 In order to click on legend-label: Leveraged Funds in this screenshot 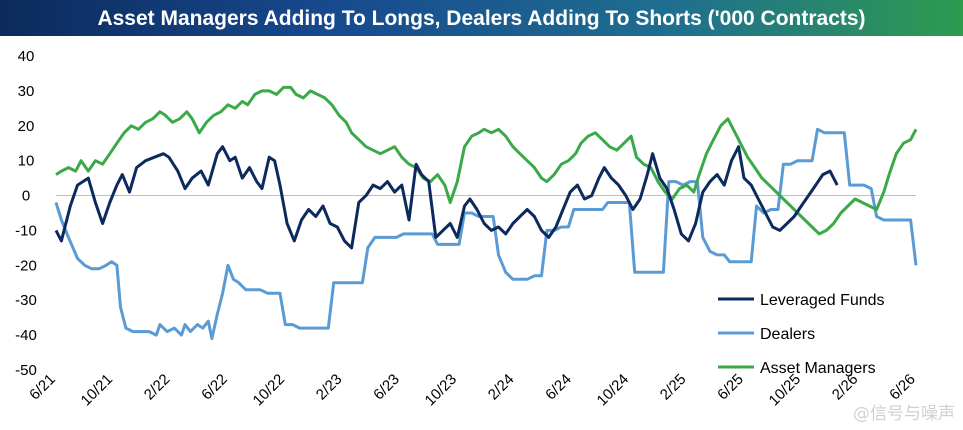, I will do `click(822, 300)`.